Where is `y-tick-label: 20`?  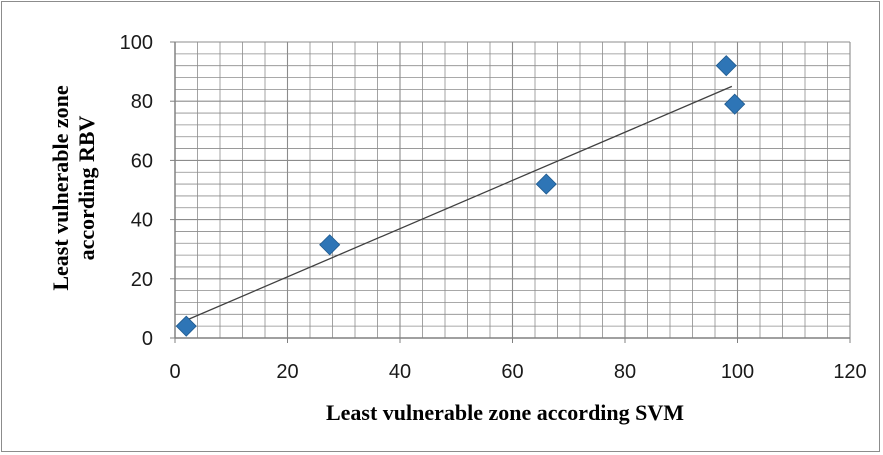
y-tick-label: 20 is located at coordinates (142, 280).